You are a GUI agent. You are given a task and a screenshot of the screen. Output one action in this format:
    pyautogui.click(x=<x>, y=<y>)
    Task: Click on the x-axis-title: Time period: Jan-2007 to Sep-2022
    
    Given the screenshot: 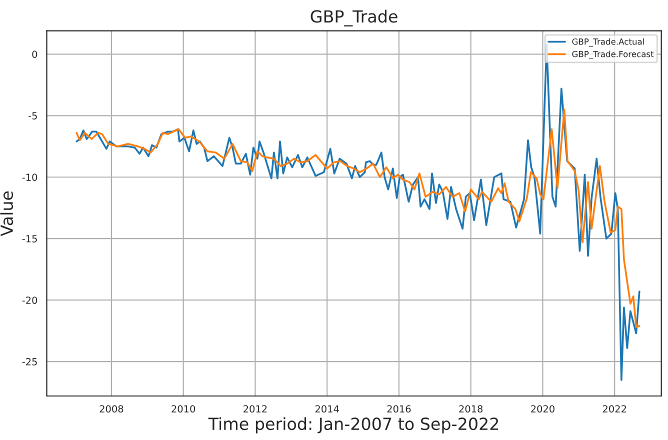 What is the action you would take?
    pyautogui.click(x=353, y=425)
    